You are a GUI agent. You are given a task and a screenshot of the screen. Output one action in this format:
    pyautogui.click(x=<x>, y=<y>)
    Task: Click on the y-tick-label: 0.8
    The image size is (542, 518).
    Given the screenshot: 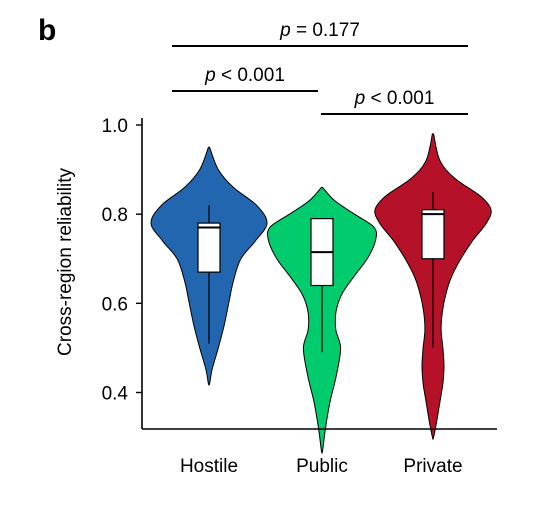 What is the action you would take?
    pyautogui.click(x=115, y=215)
    